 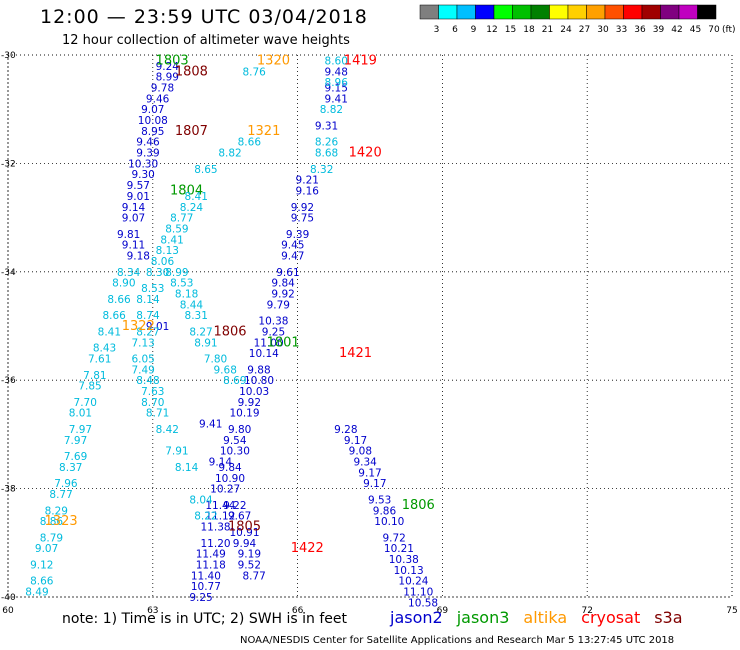 I want to click on wave-height-label: 11.44, so click(x=220, y=506).